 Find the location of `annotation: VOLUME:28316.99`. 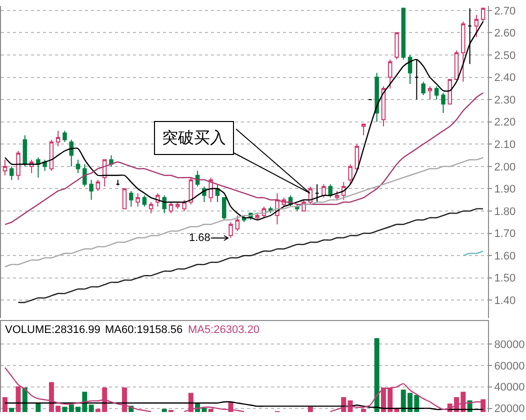

annotation: VOLUME:28316.99 is located at coordinates (52, 330).